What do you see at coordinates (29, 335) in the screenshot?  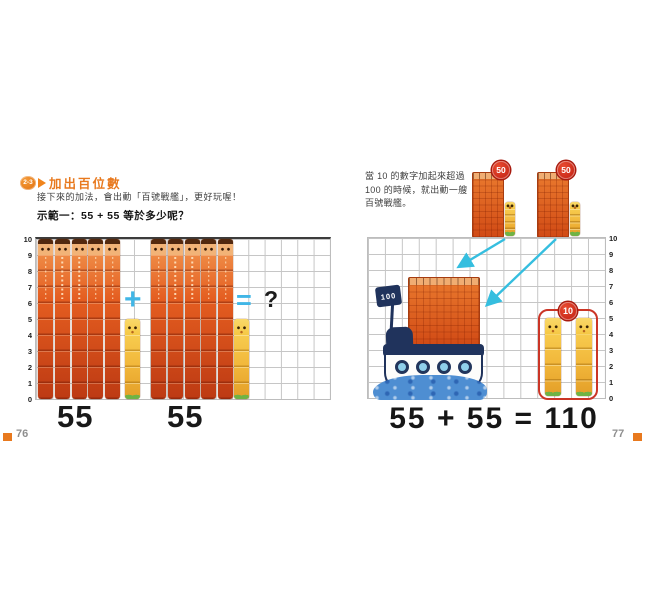 I see `axis-tick: 4` at bounding box center [29, 335].